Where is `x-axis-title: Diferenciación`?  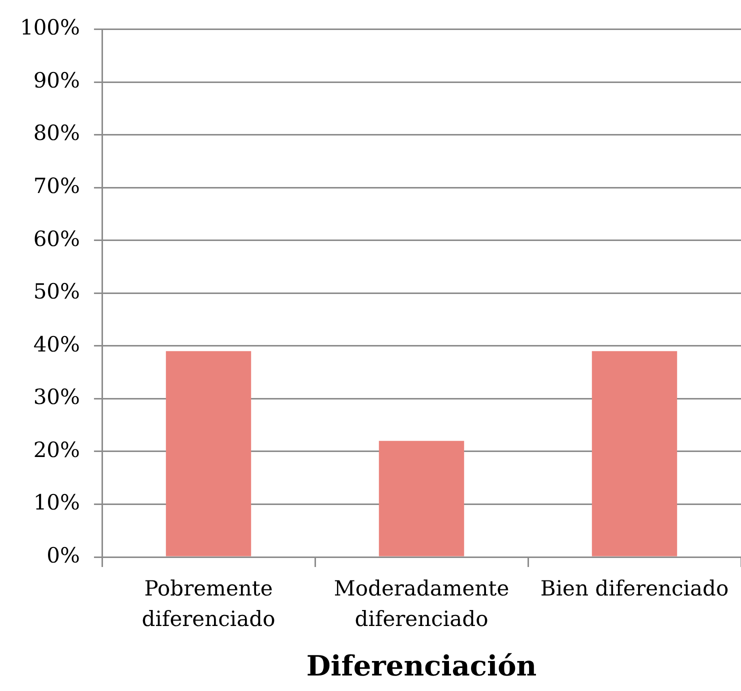 x-axis-title: Diferenciación is located at coordinates (421, 665).